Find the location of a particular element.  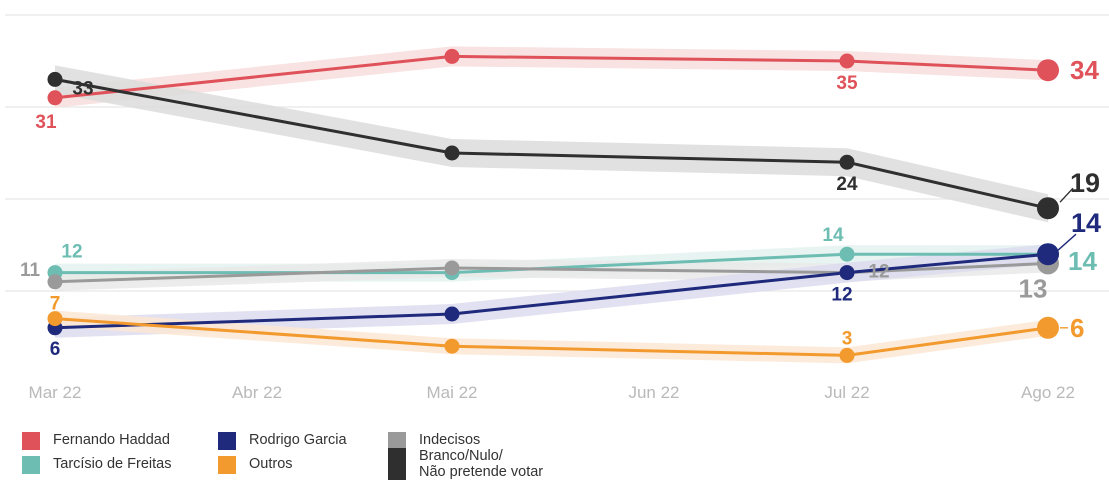

x-tick-label: Mar 22 is located at coordinates (55, 392).